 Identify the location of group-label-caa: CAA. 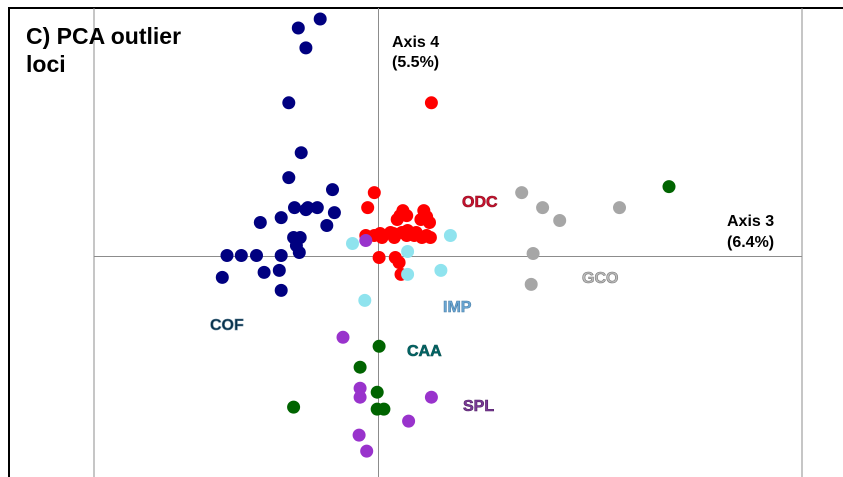
(424, 351).